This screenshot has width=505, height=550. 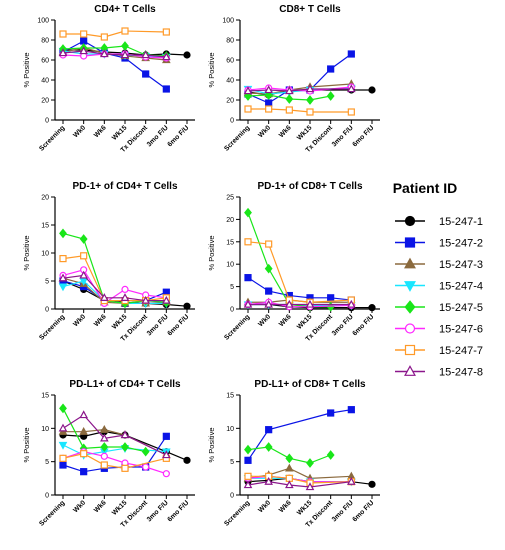 I want to click on legend-item: 15-247-5, so click(x=439, y=307).